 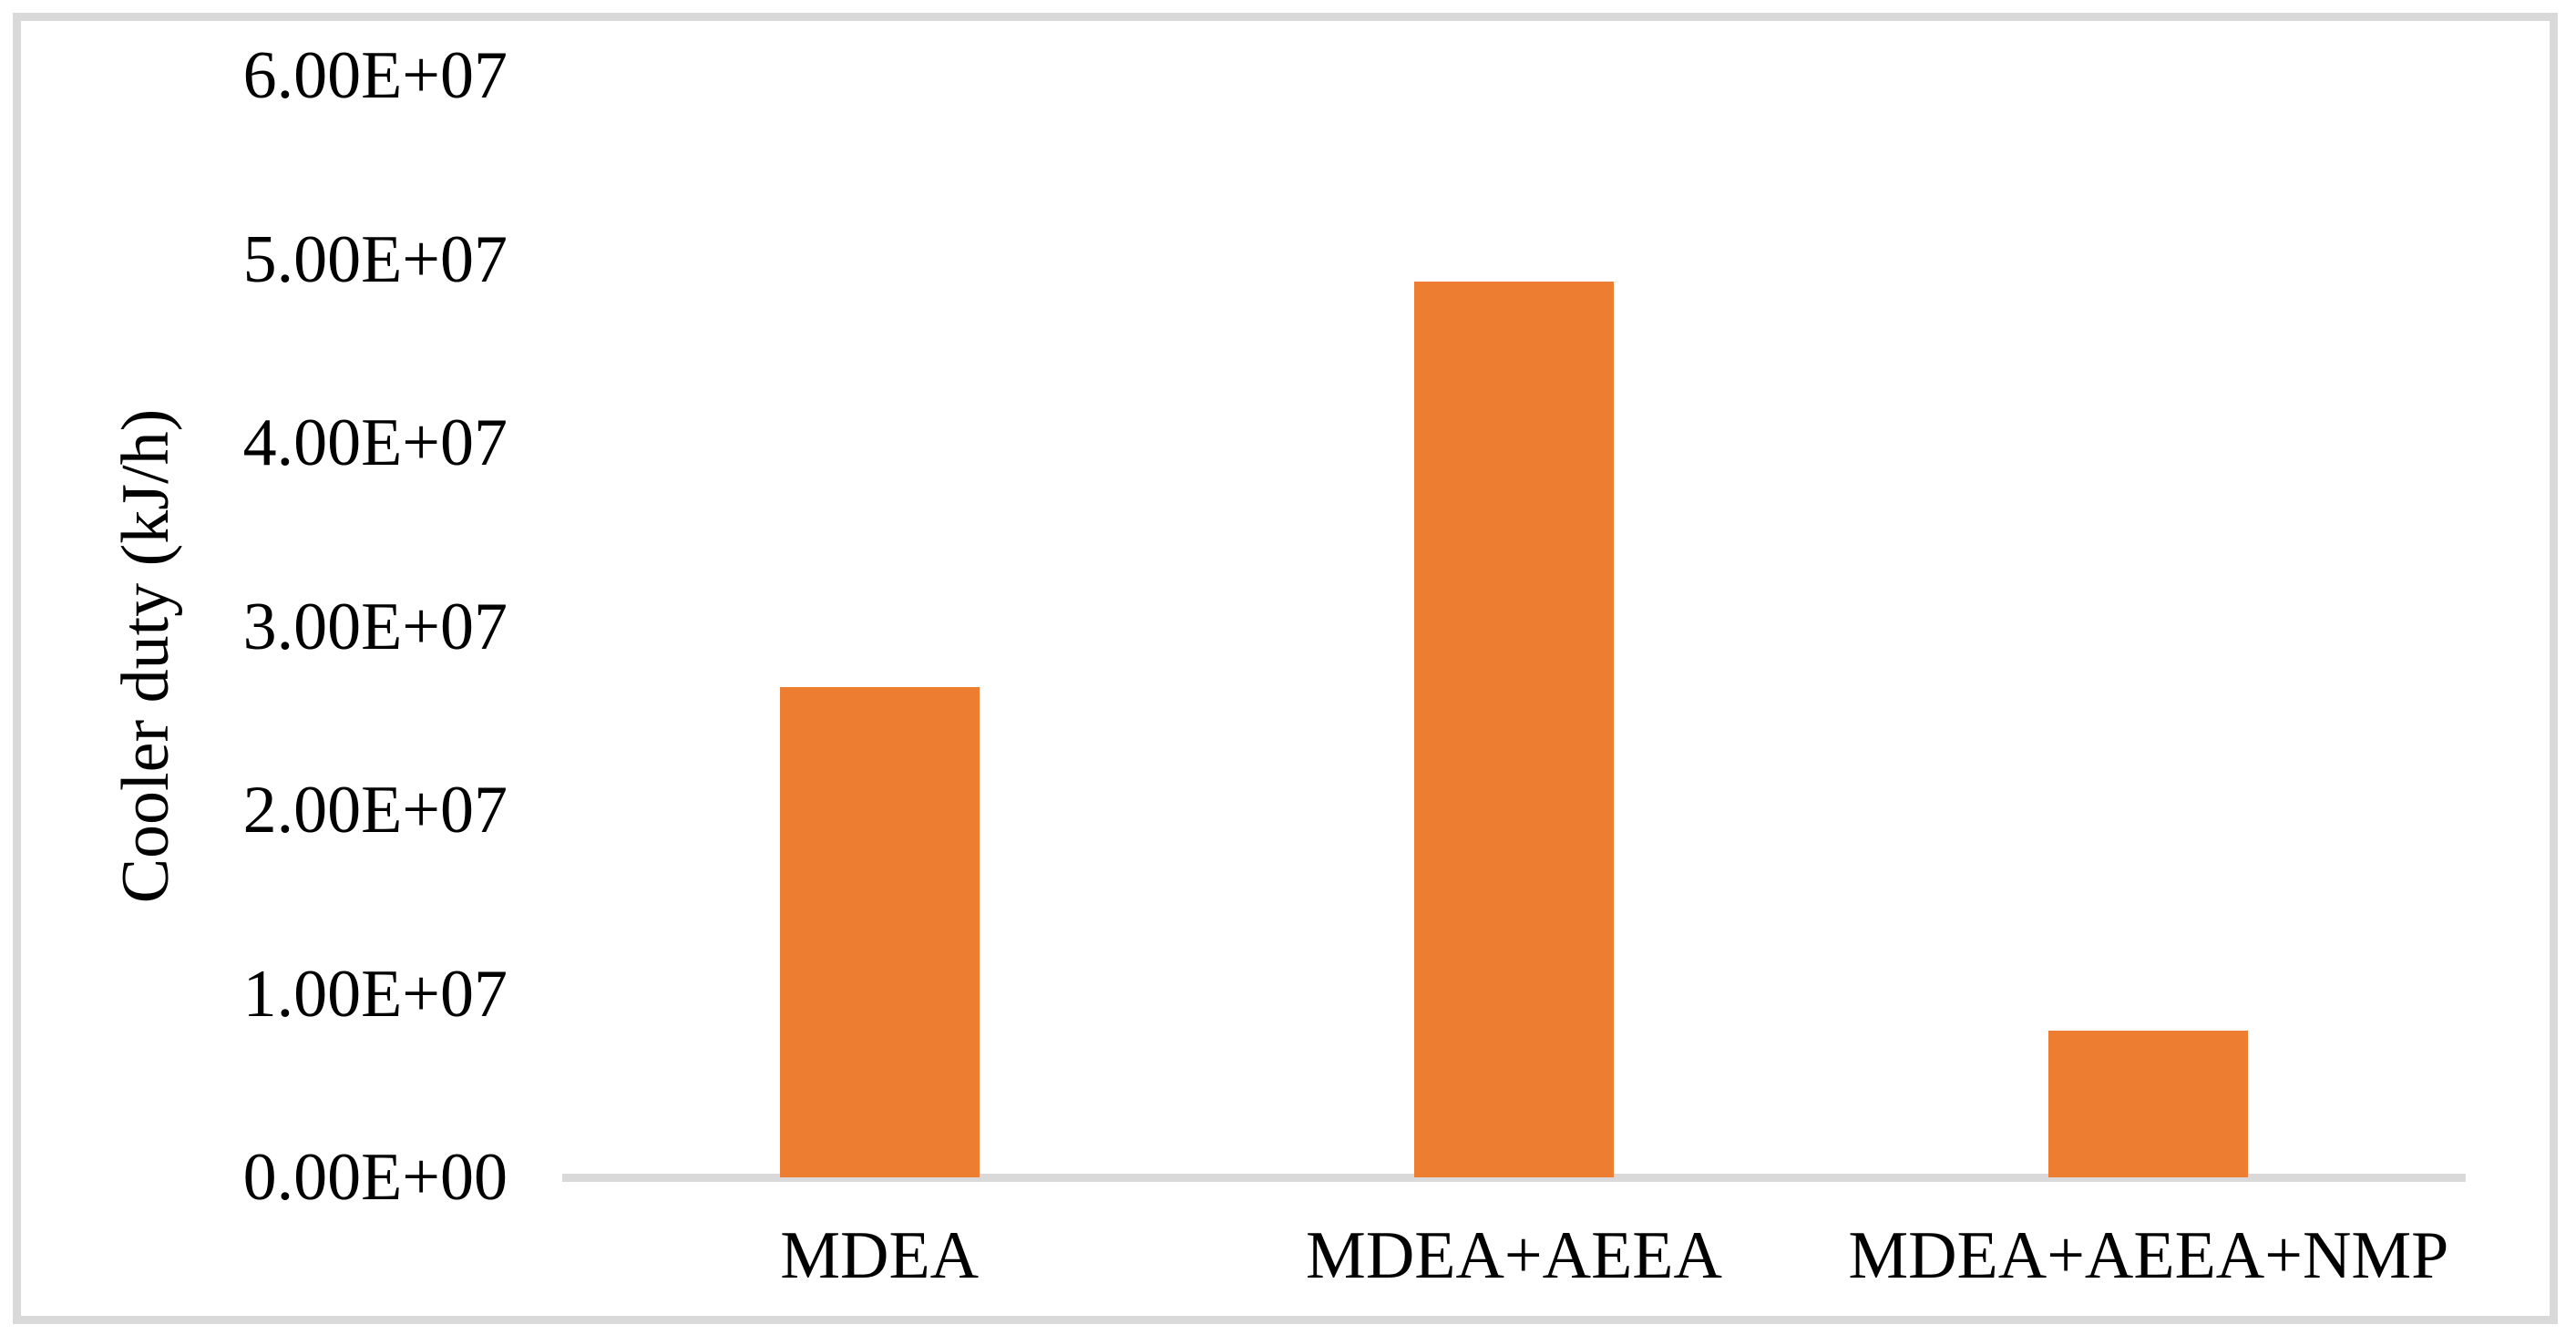 What do you see at coordinates (375, 443) in the screenshot?
I see `y-tick-label: 4.00E+07` at bounding box center [375, 443].